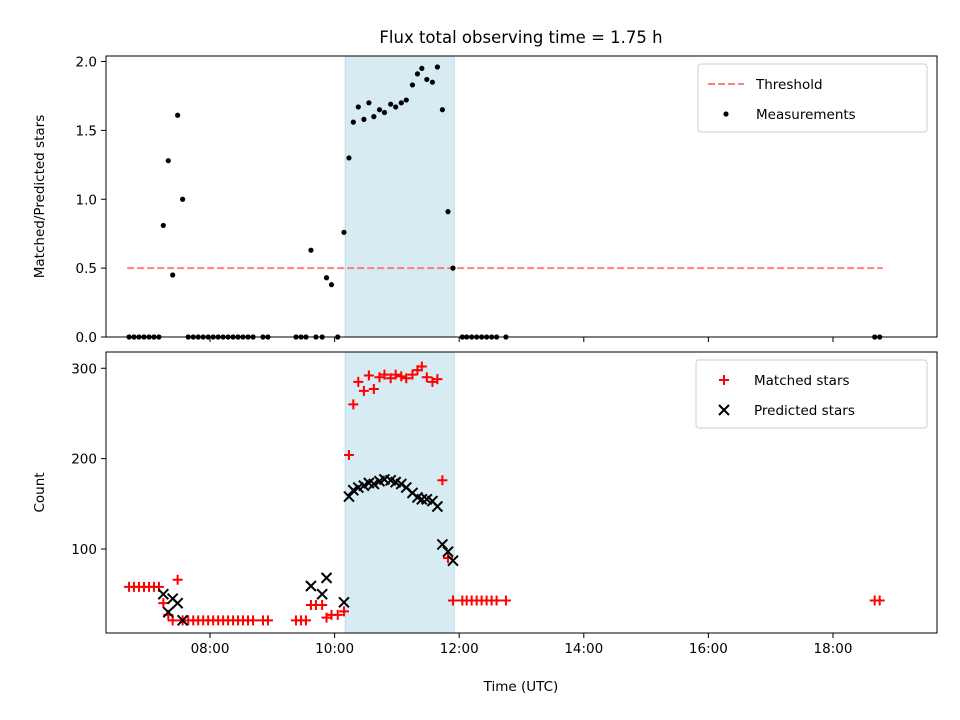 The width and height of the screenshot is (960, 720). What do you see at coordinates (804, 411) in the screenshot?
I see `legend-label: Predicted stars` at bounding box center [804, 411].